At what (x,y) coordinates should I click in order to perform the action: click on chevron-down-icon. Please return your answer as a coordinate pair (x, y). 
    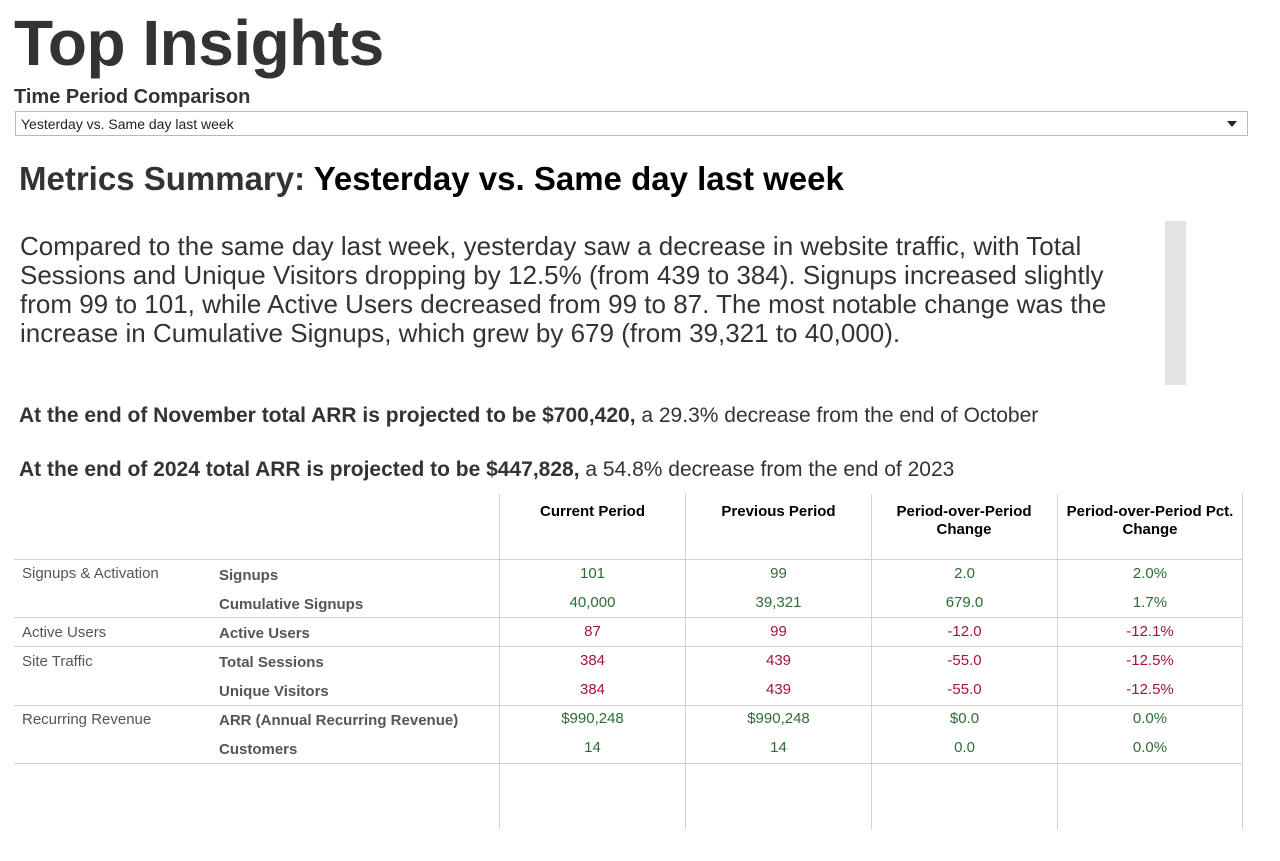
    Looking at the image, I should click on (1232, 124).